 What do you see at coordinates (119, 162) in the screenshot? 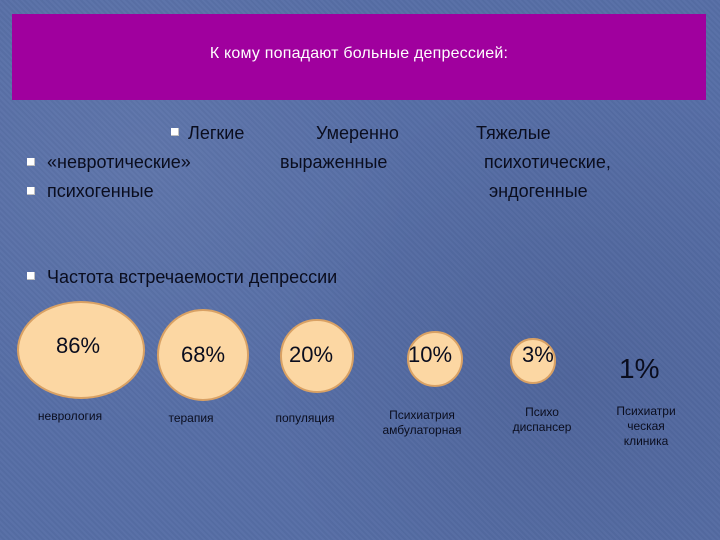
I see `light-line-2: «невротические»` at bounding box center [119, 162].